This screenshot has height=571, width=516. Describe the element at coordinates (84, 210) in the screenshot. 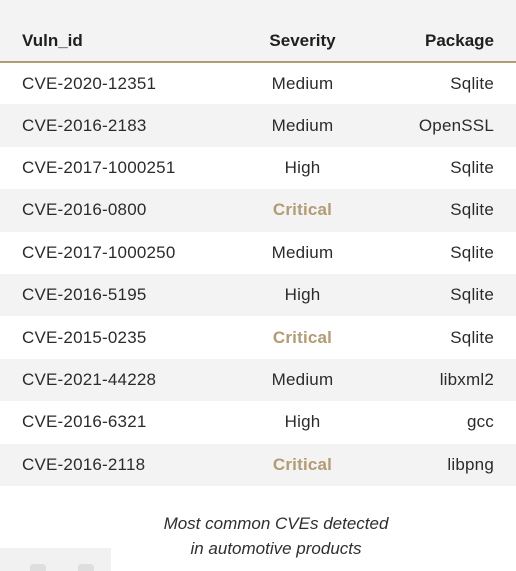

I see `cell-vuln-id: CVE-2016-0800` at that location.